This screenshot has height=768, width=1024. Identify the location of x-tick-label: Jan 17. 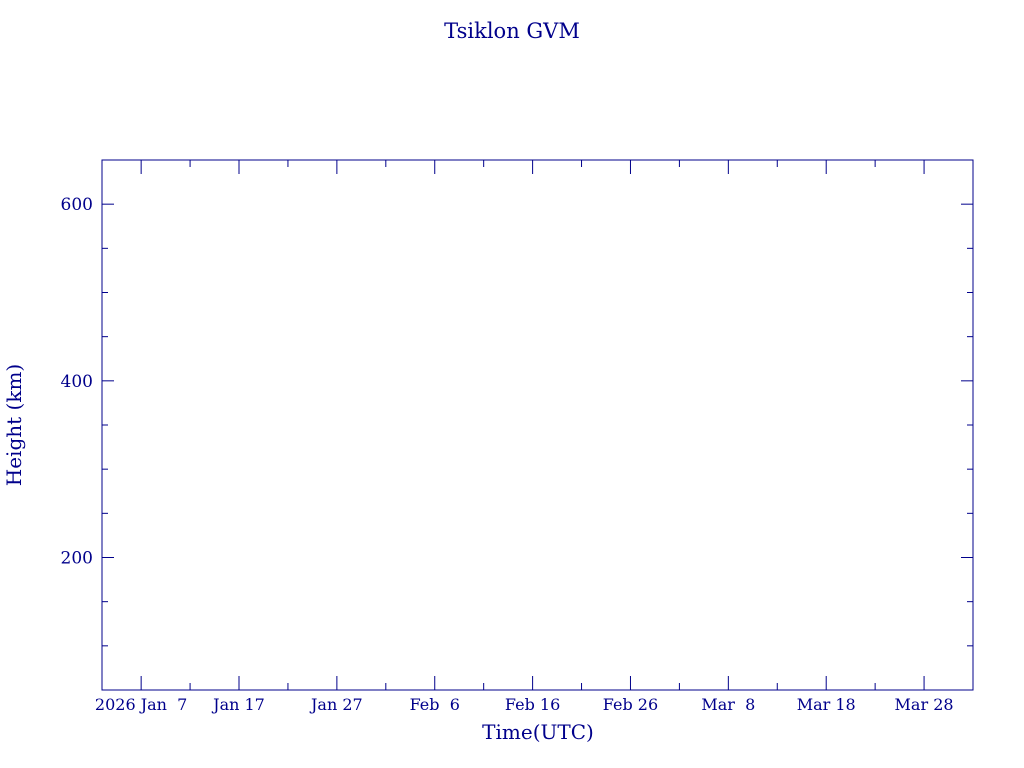
(238, 704).